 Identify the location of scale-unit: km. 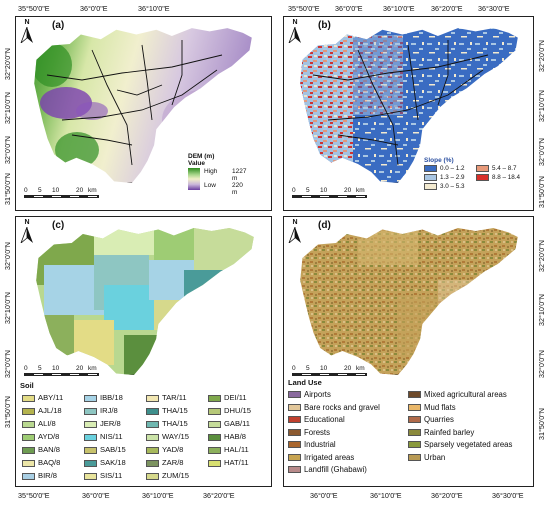
(360, 190).